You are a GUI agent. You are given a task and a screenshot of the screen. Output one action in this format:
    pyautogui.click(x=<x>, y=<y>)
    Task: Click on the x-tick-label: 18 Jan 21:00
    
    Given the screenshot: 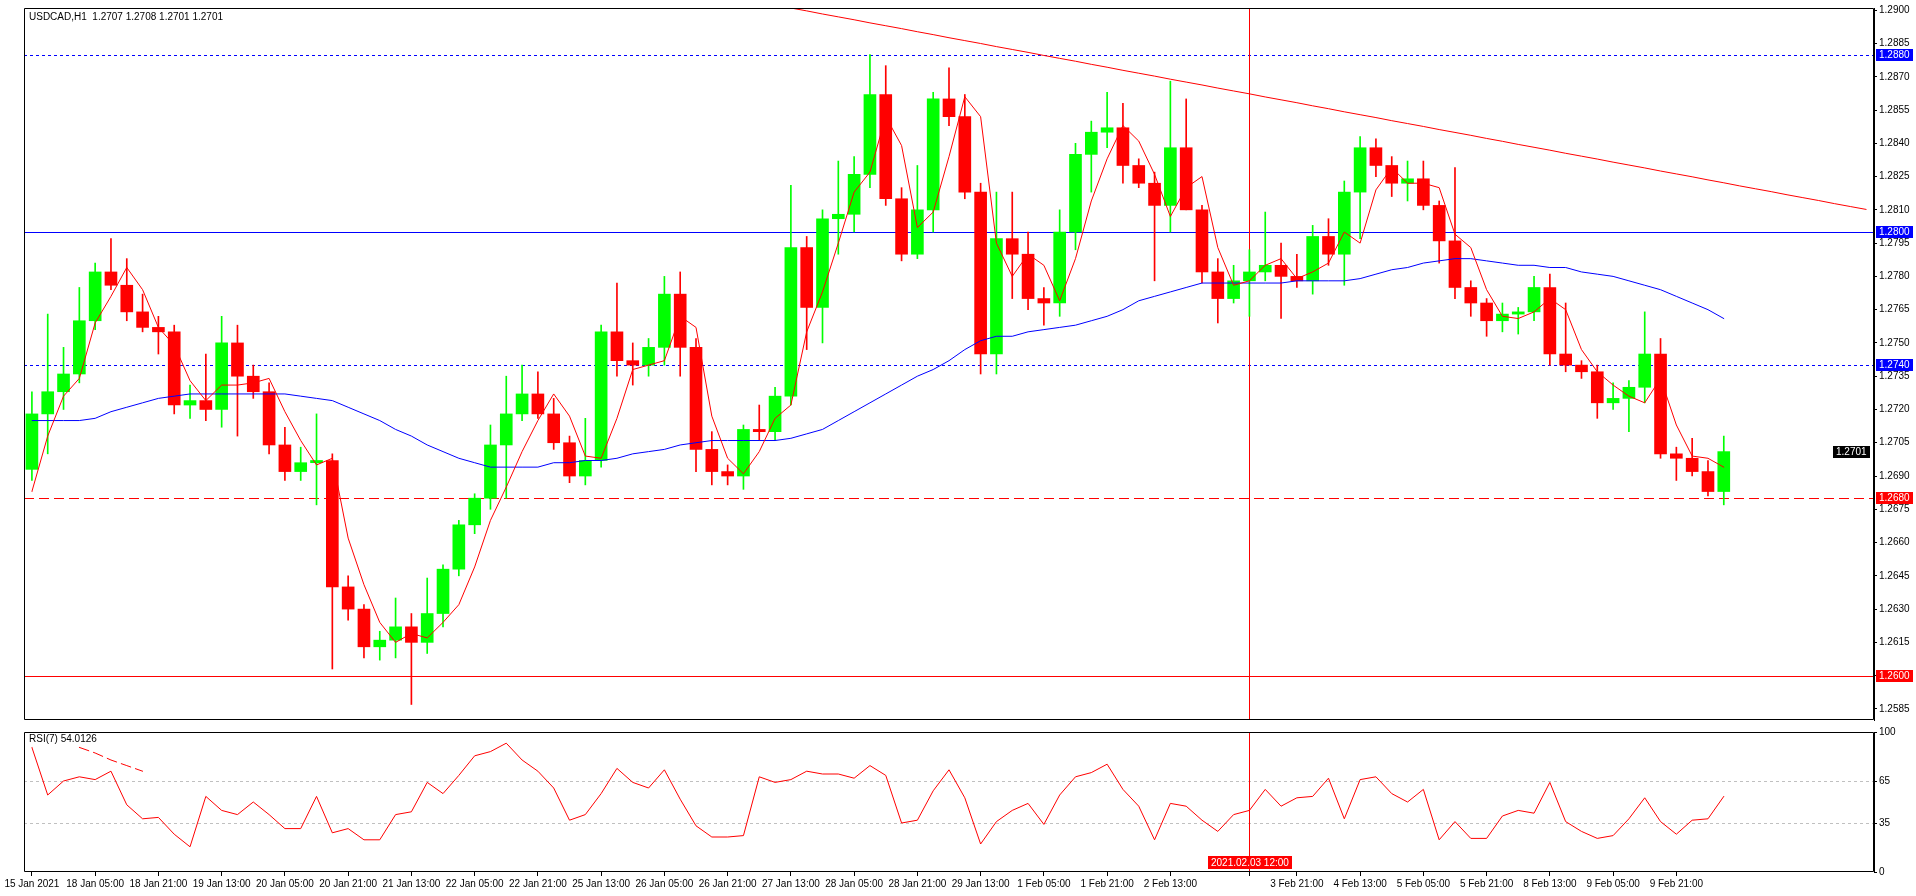 What is the action you would take?
    pyautogui.click(x=158, y=883)
    